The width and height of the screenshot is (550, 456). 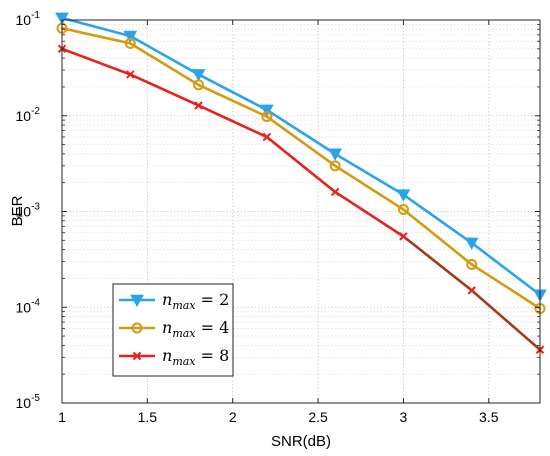 What do you see at coordinates (195, 357) in the screenshot?
I see `legend-label: nmax = 8` at bounding box center [195, 357].